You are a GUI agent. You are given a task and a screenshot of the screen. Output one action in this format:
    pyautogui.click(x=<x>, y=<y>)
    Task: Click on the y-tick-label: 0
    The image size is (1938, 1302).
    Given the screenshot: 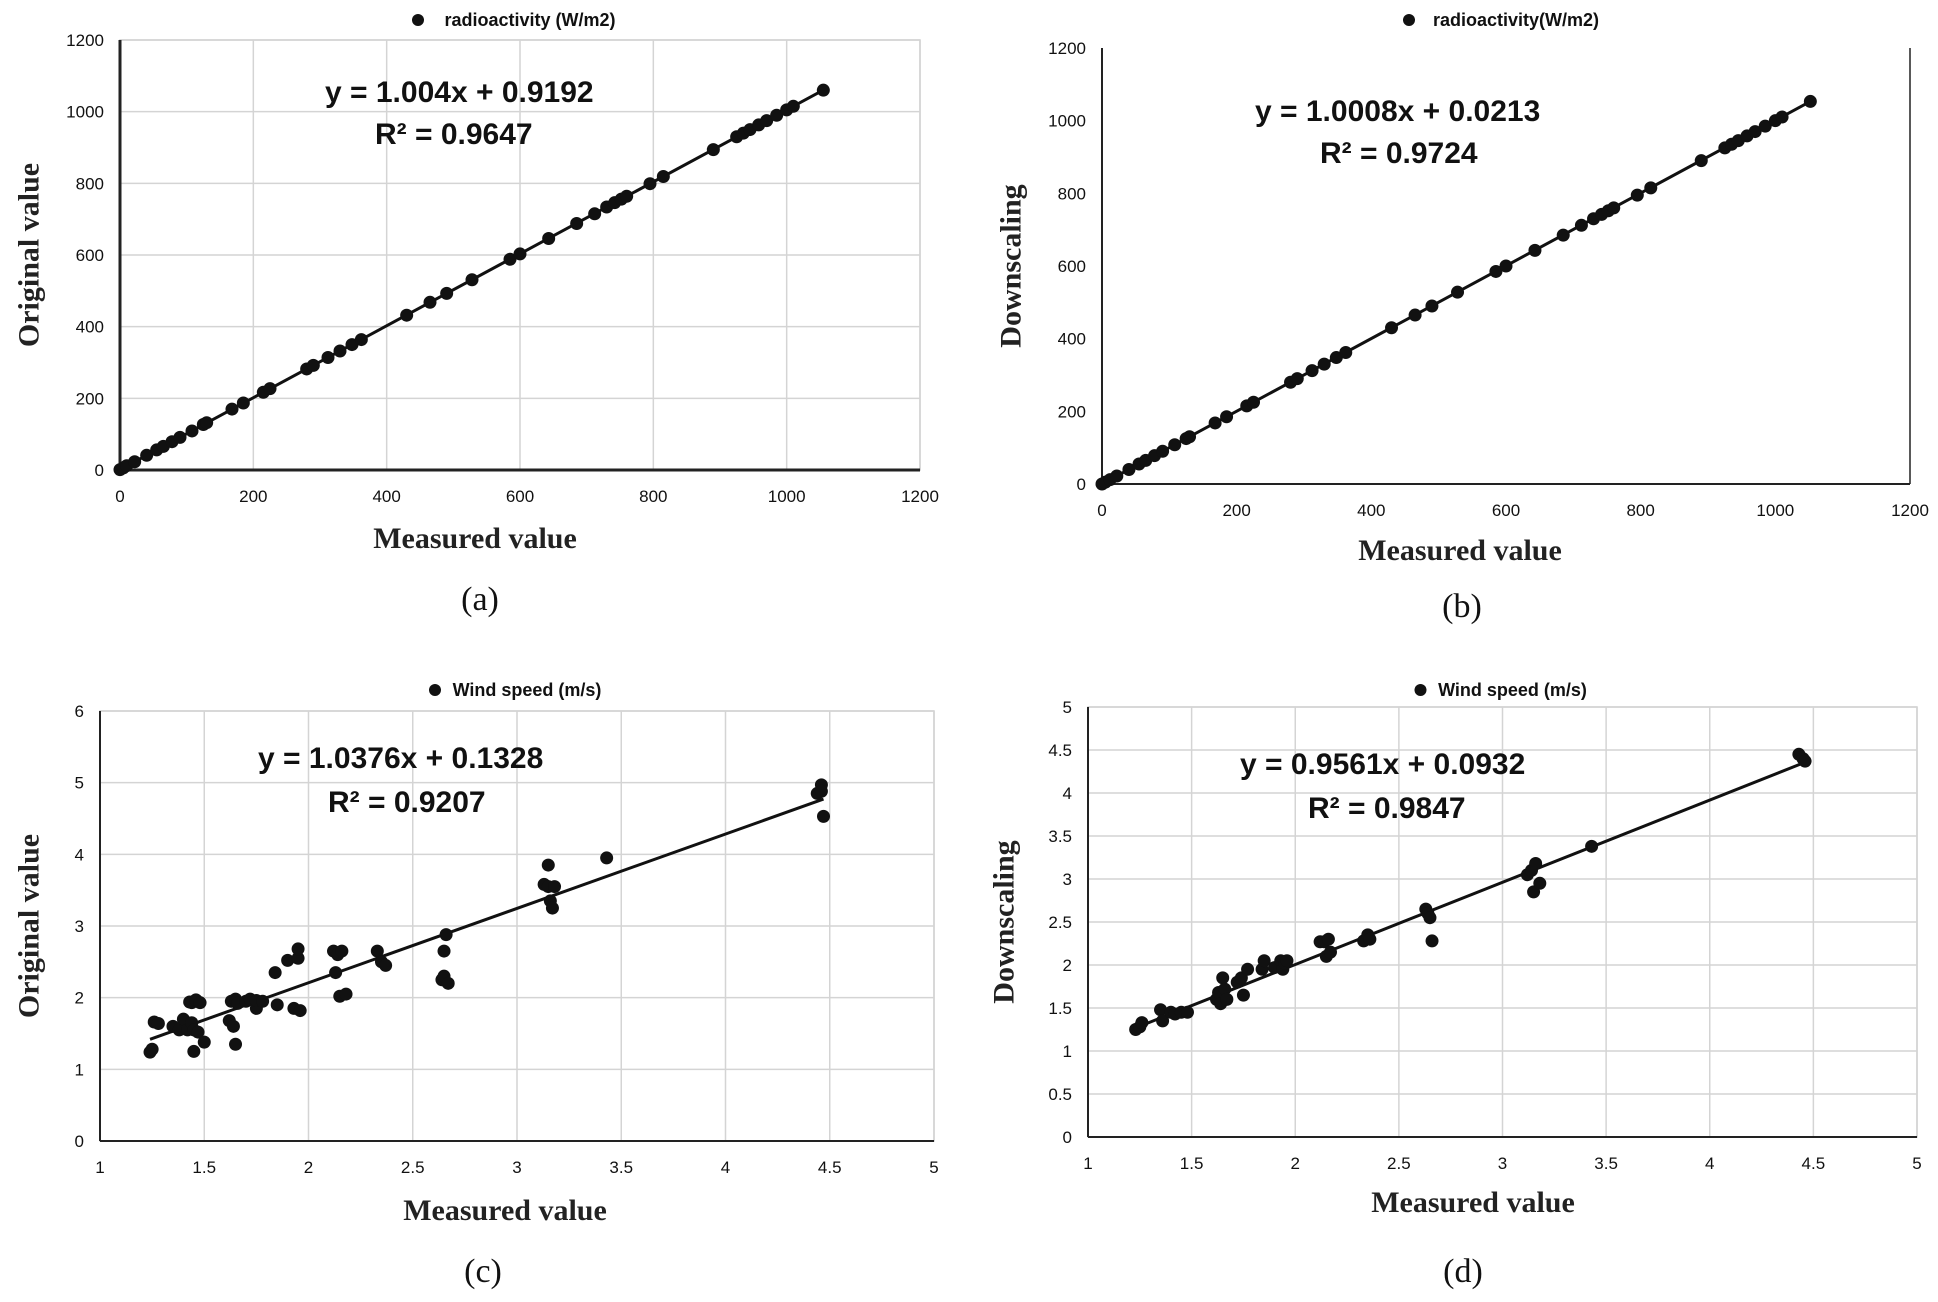 What is the action you would take?
    pyautogui.click(x=1081, y=484)
    